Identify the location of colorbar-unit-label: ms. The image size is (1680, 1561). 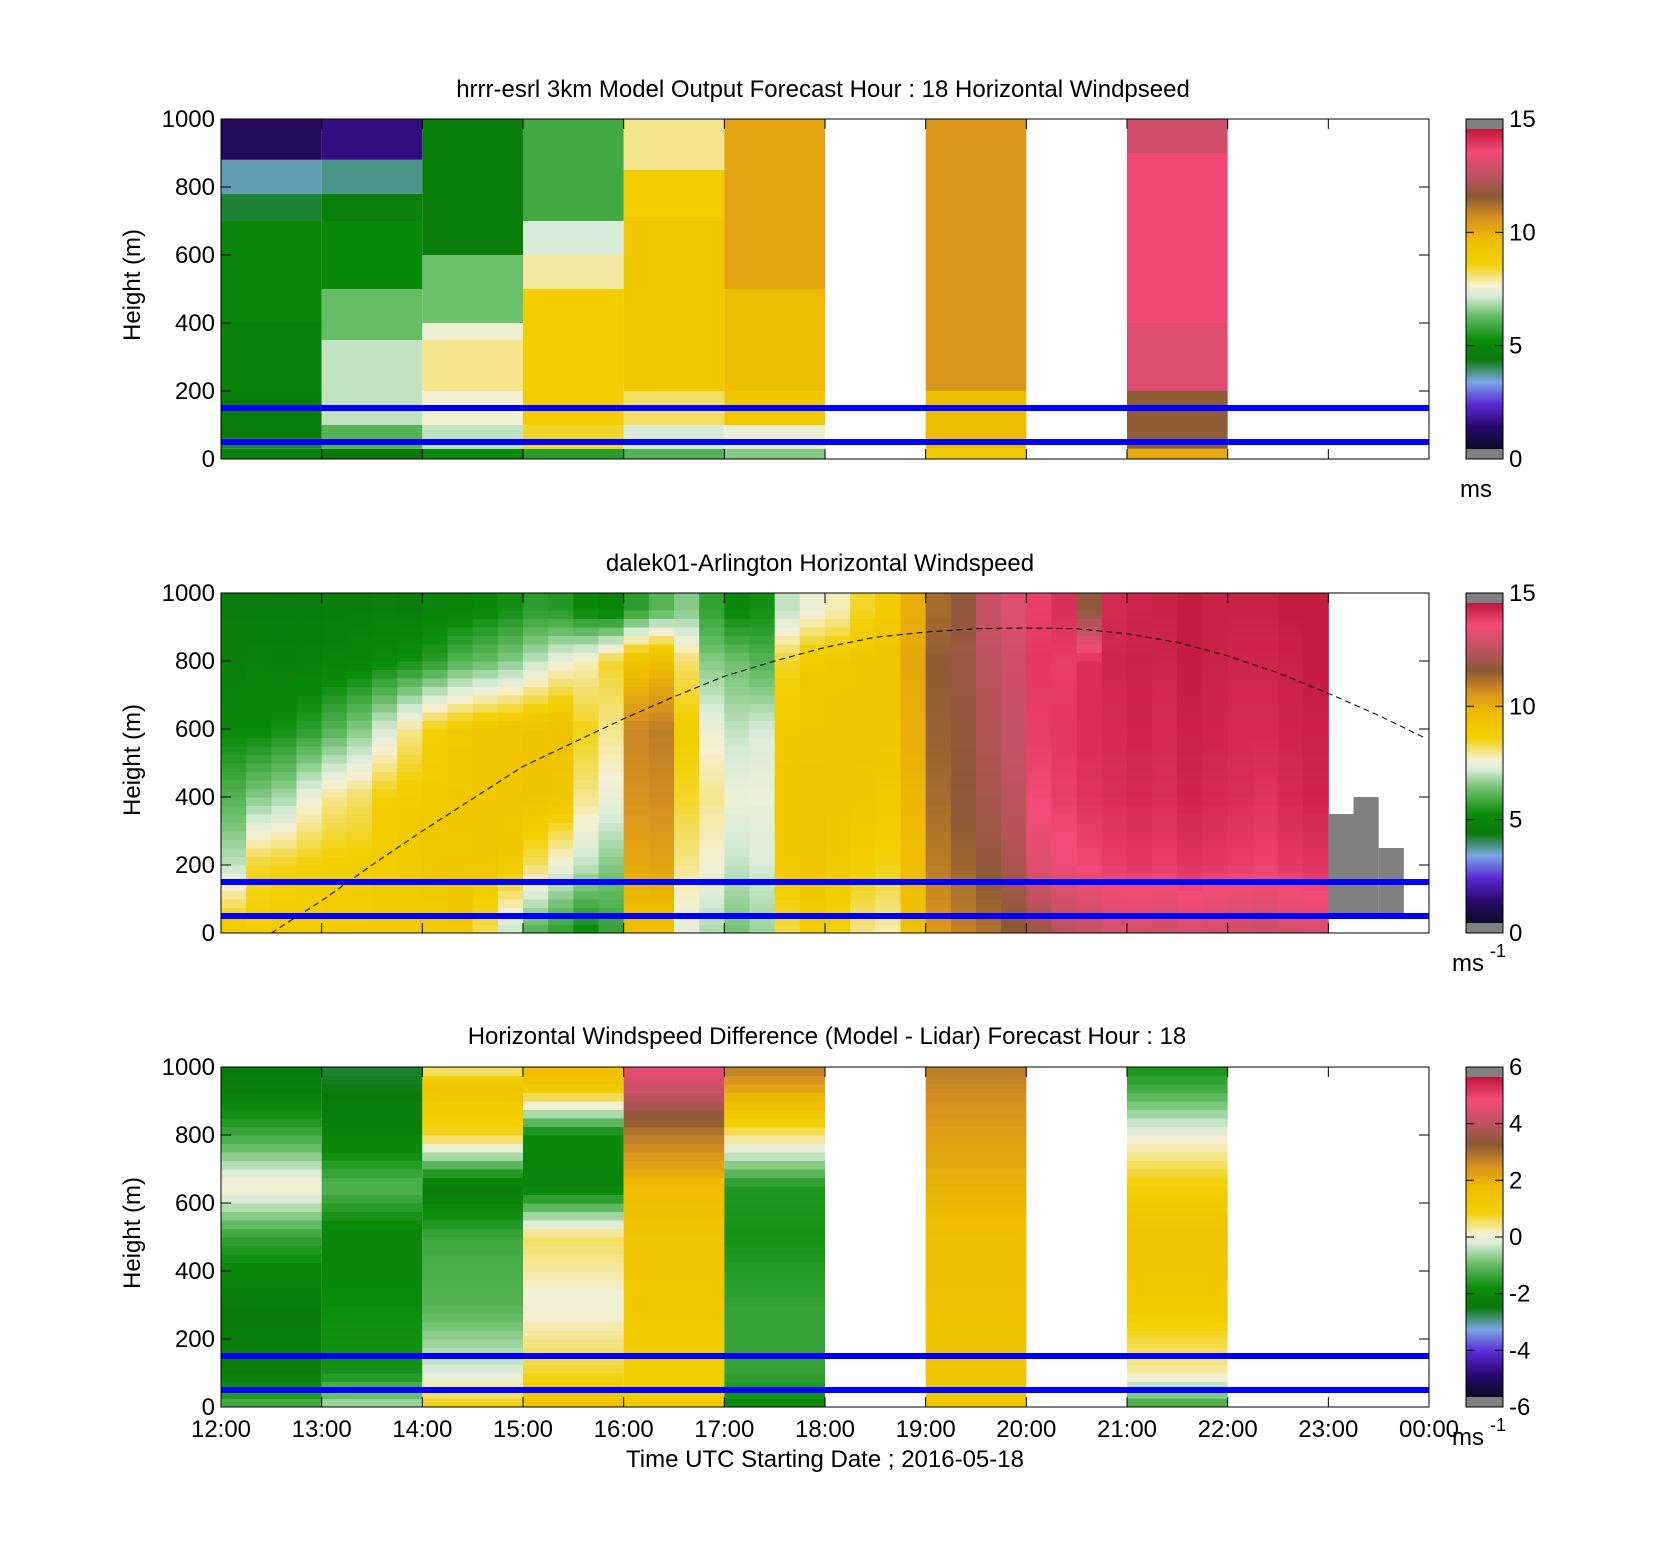
(1468, 1437).